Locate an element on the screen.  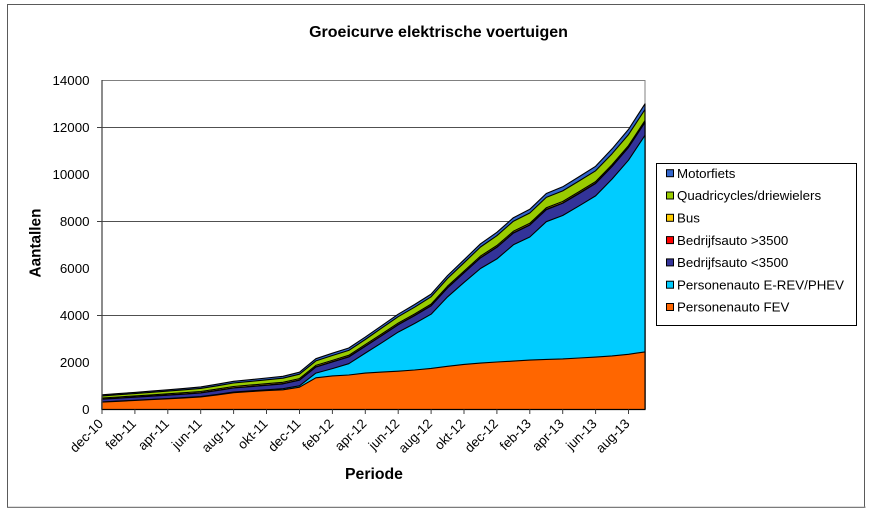
svg-text: Quadricycles/driewielers is located at coordinates (749, 195).